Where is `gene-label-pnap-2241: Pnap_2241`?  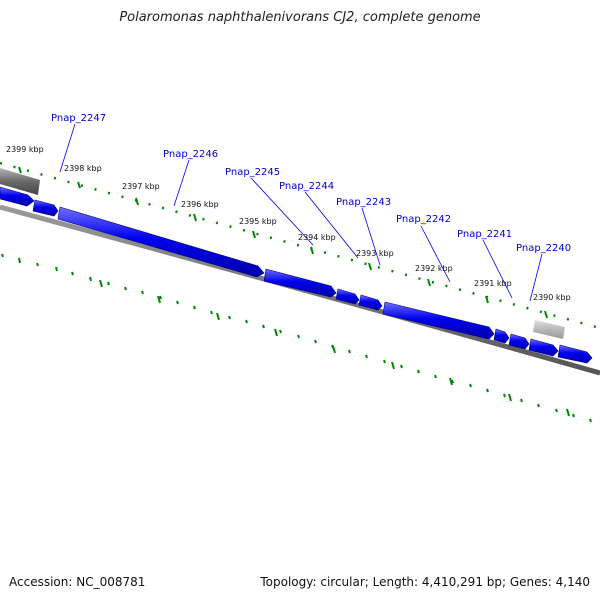 gene-label-pnap-2241: Pnap_2241 is located at coordinates (484, 234).